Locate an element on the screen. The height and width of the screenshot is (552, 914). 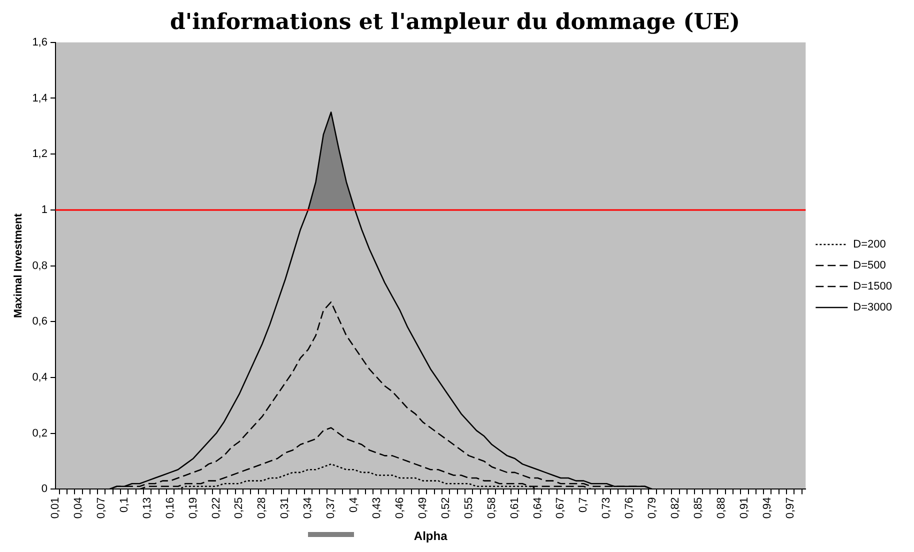
x-tick-label: 0,73 is located at coordinates (606, 508).